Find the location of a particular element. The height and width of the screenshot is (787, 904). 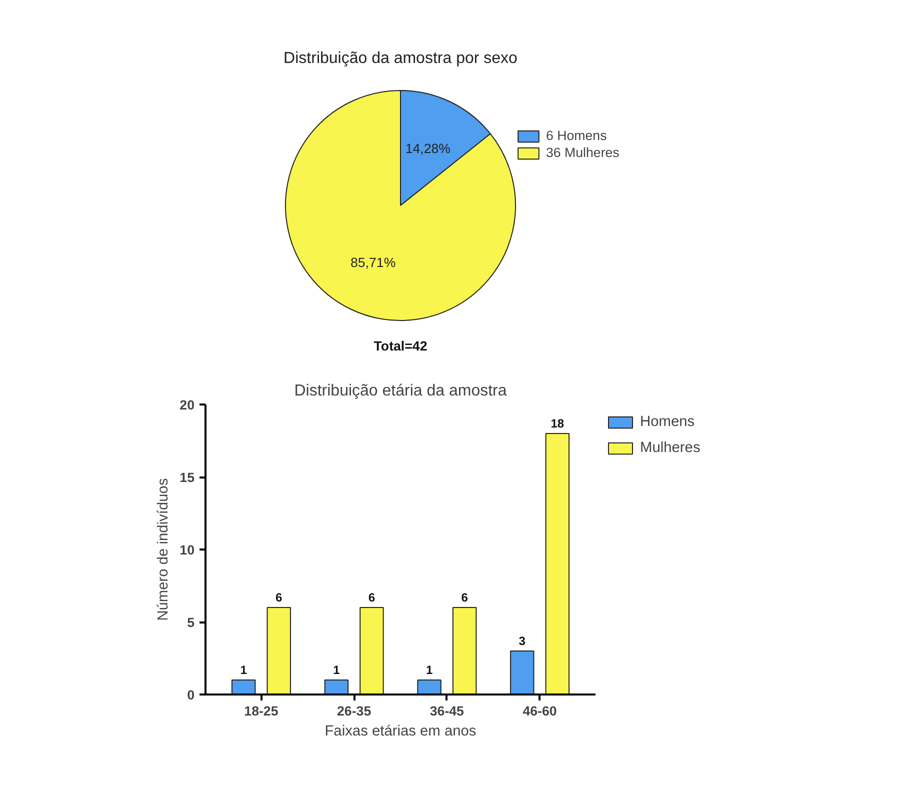

y-tick-label: 20 is located at coordinates (187, 405).